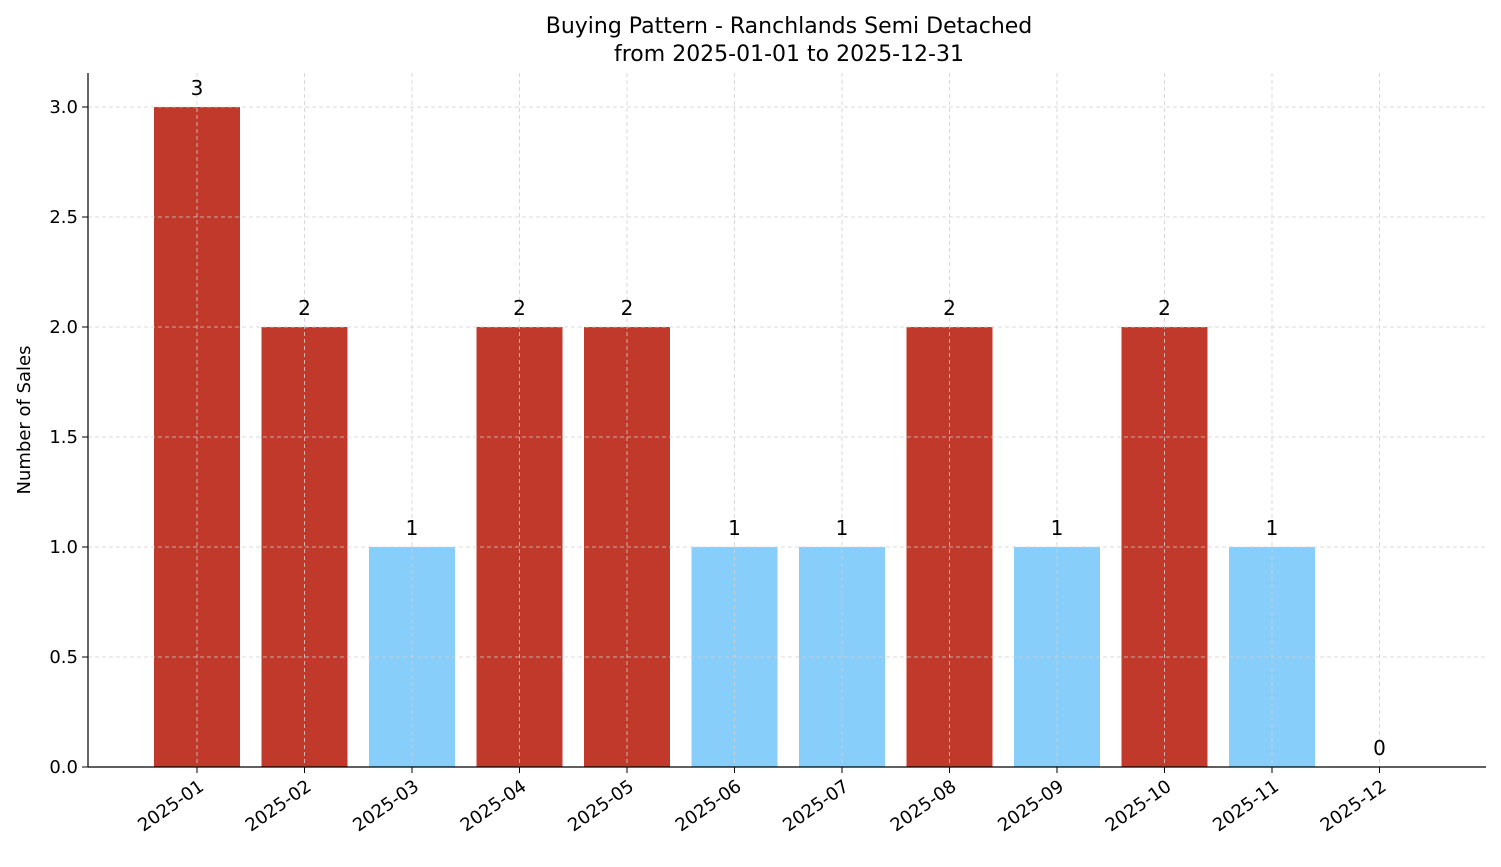 The width and height of the screenshot is (1501, 867). Describe the element at coordinates (171, 806) in the screenshot. I see `x-tick-label: 2025-01` at that location.